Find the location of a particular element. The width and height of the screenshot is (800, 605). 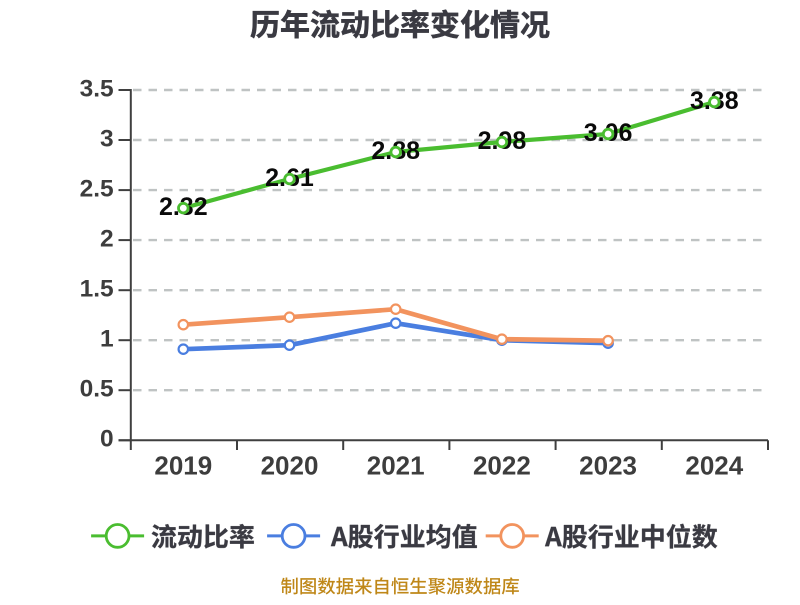

svg-text: 3.5 is located at coordinates (97, 88).